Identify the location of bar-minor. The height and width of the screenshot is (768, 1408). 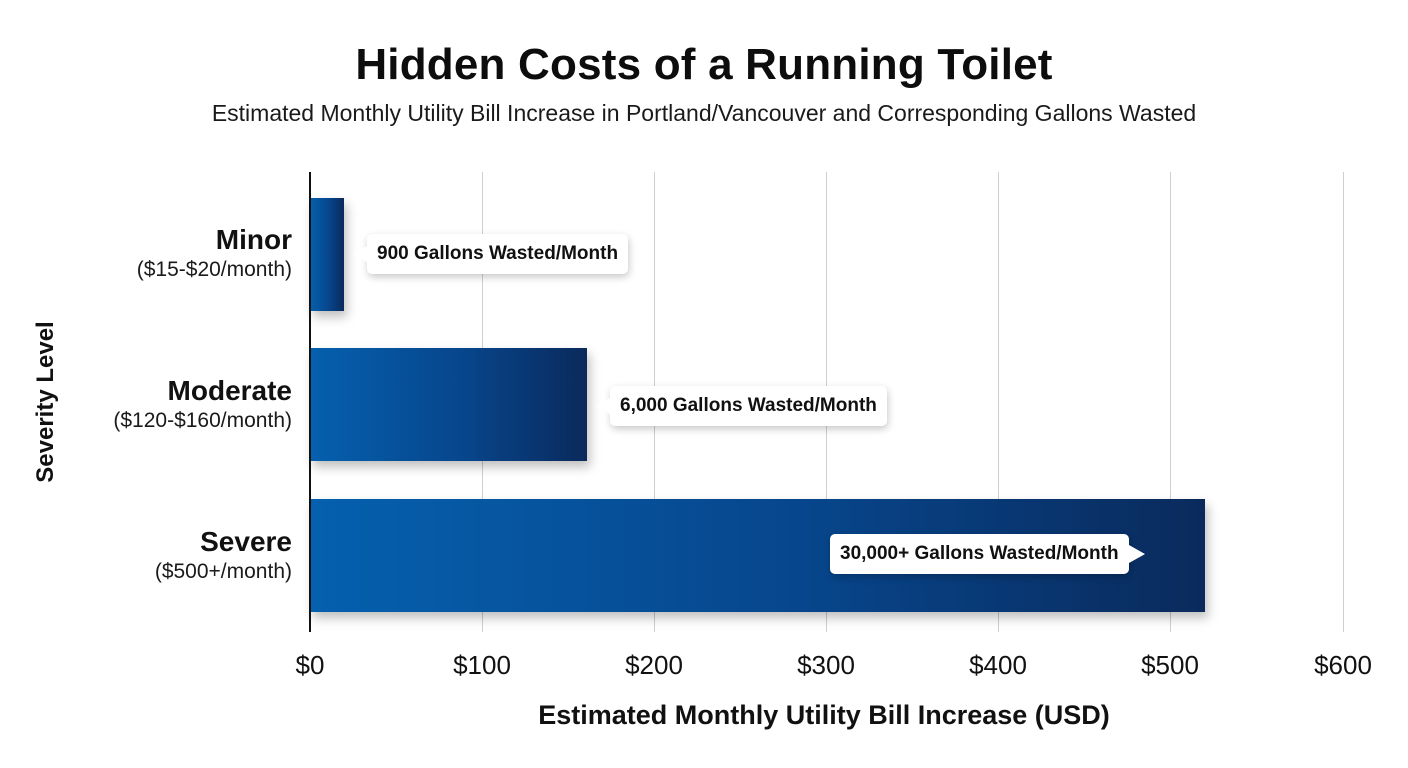
(327, 254).